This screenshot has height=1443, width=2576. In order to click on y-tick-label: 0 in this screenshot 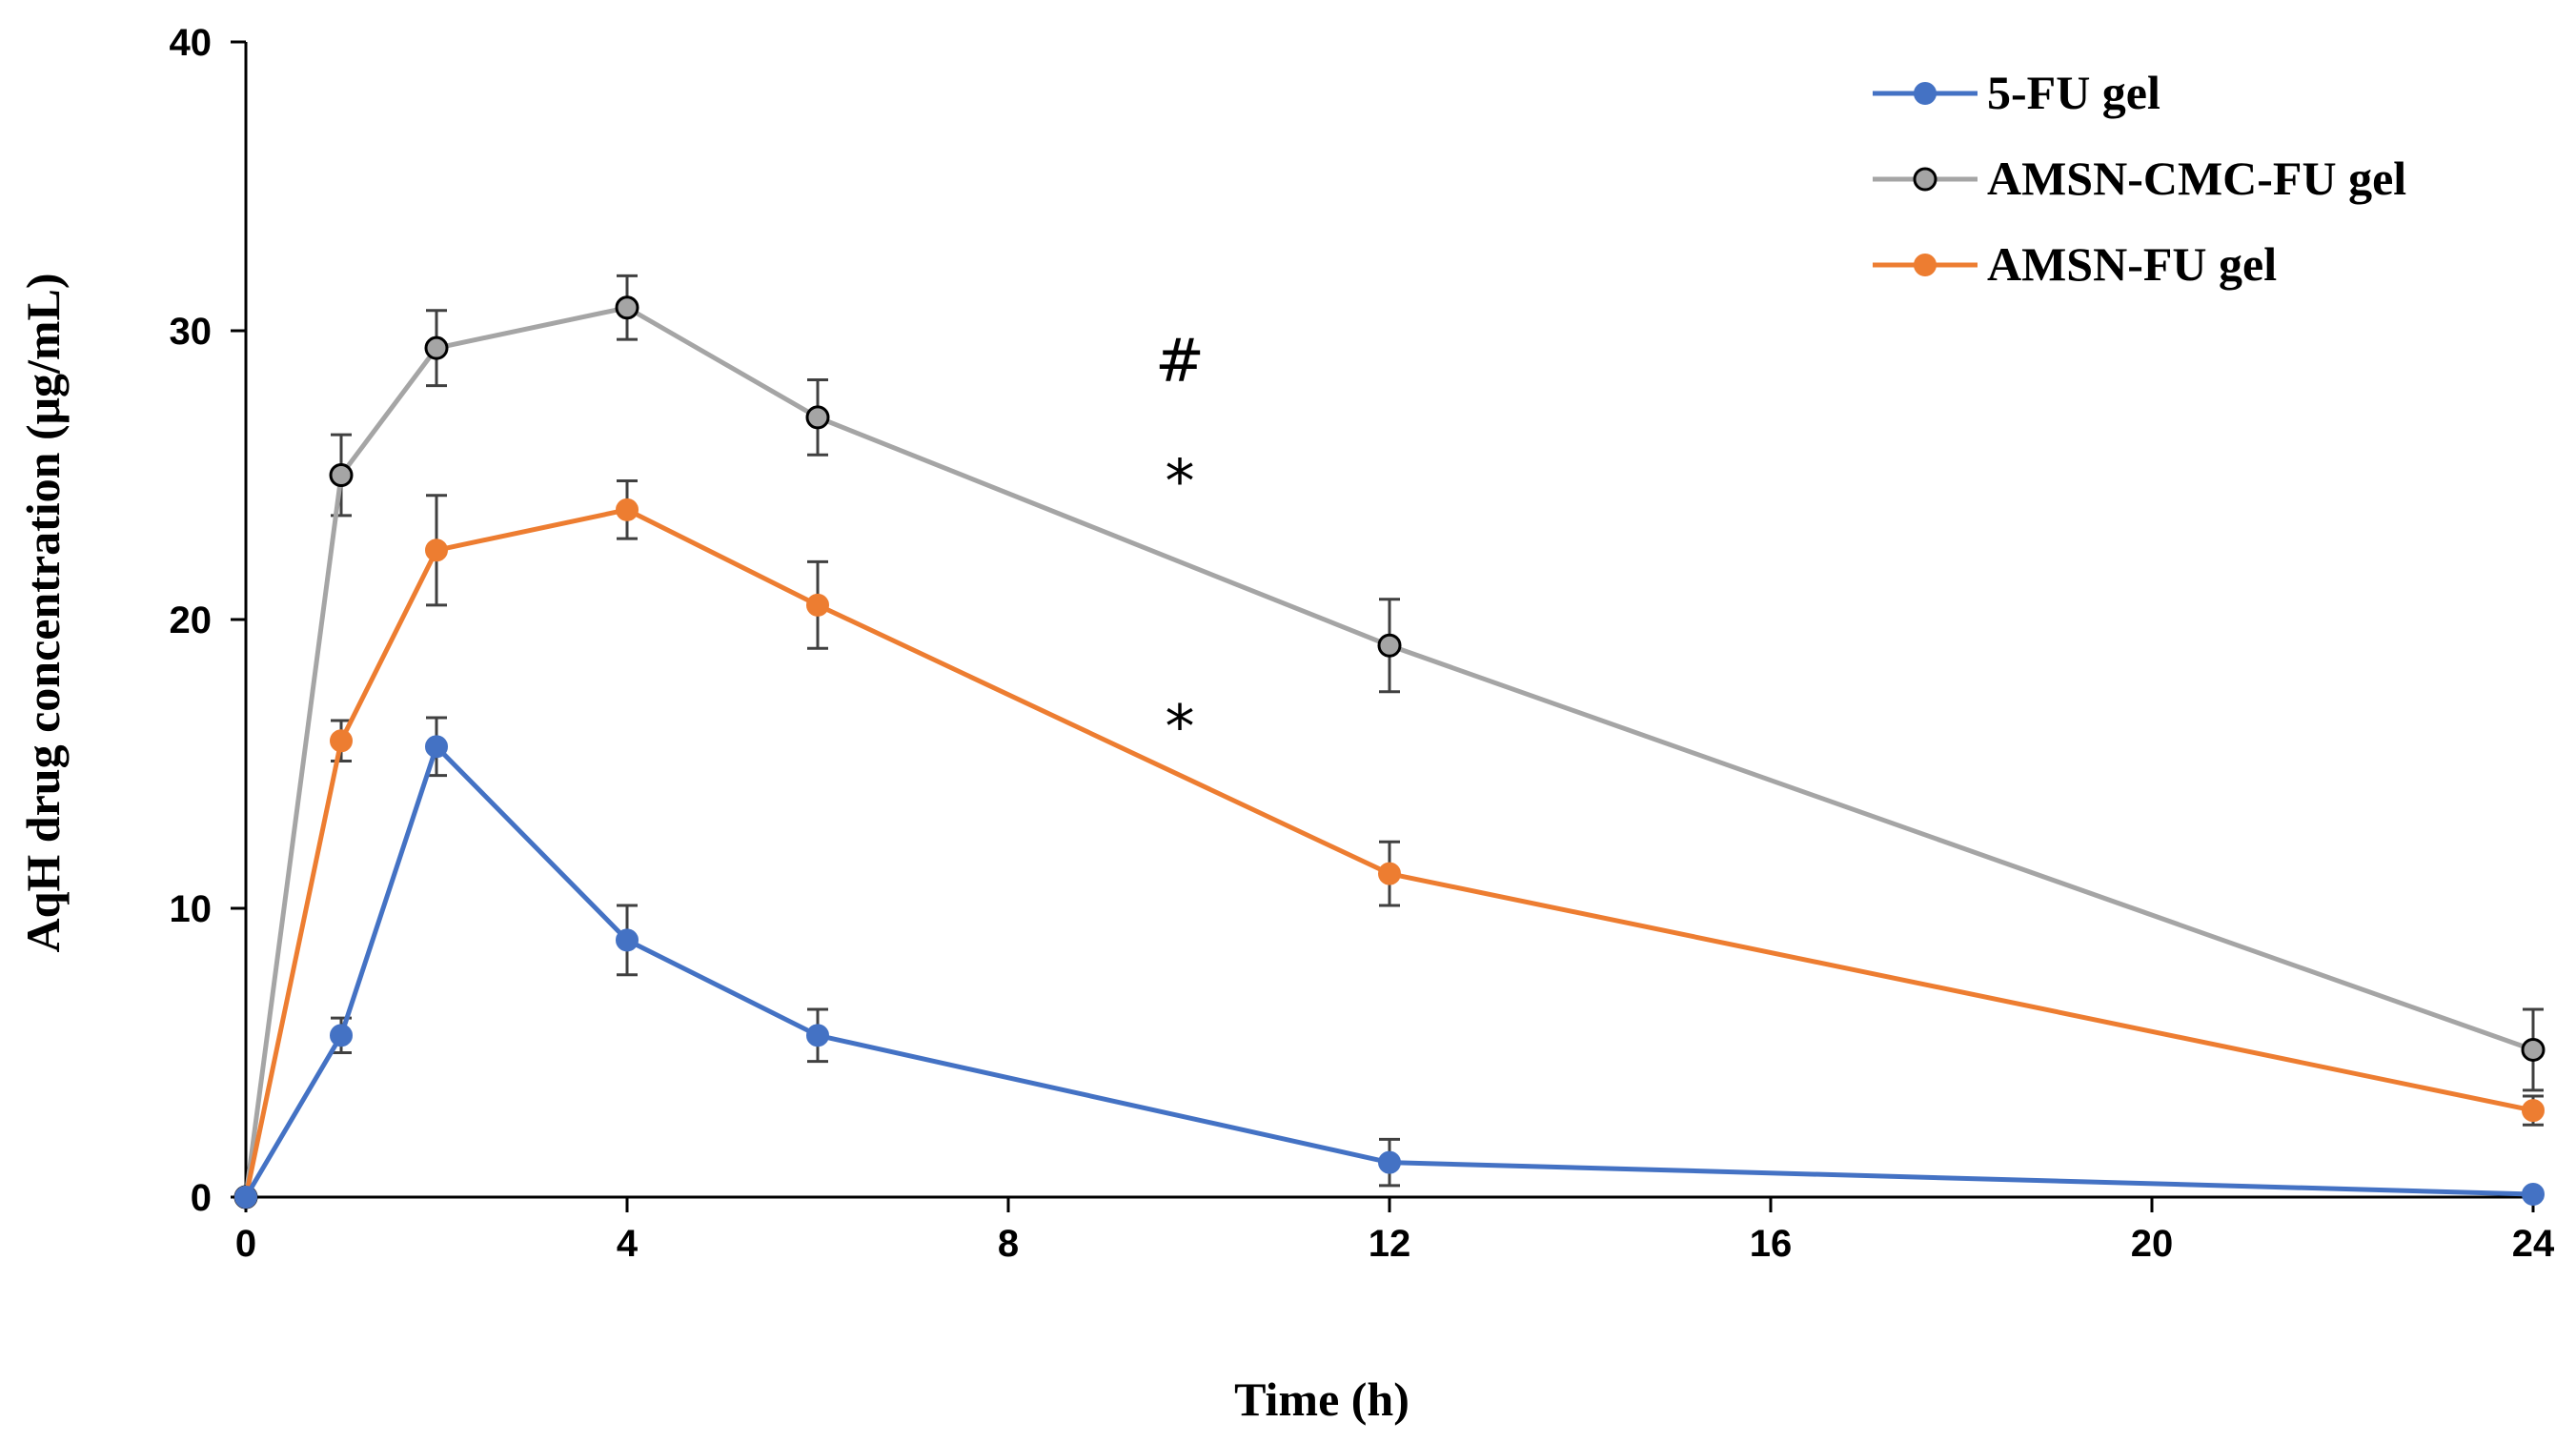, I will do `click(201, 1198)`.